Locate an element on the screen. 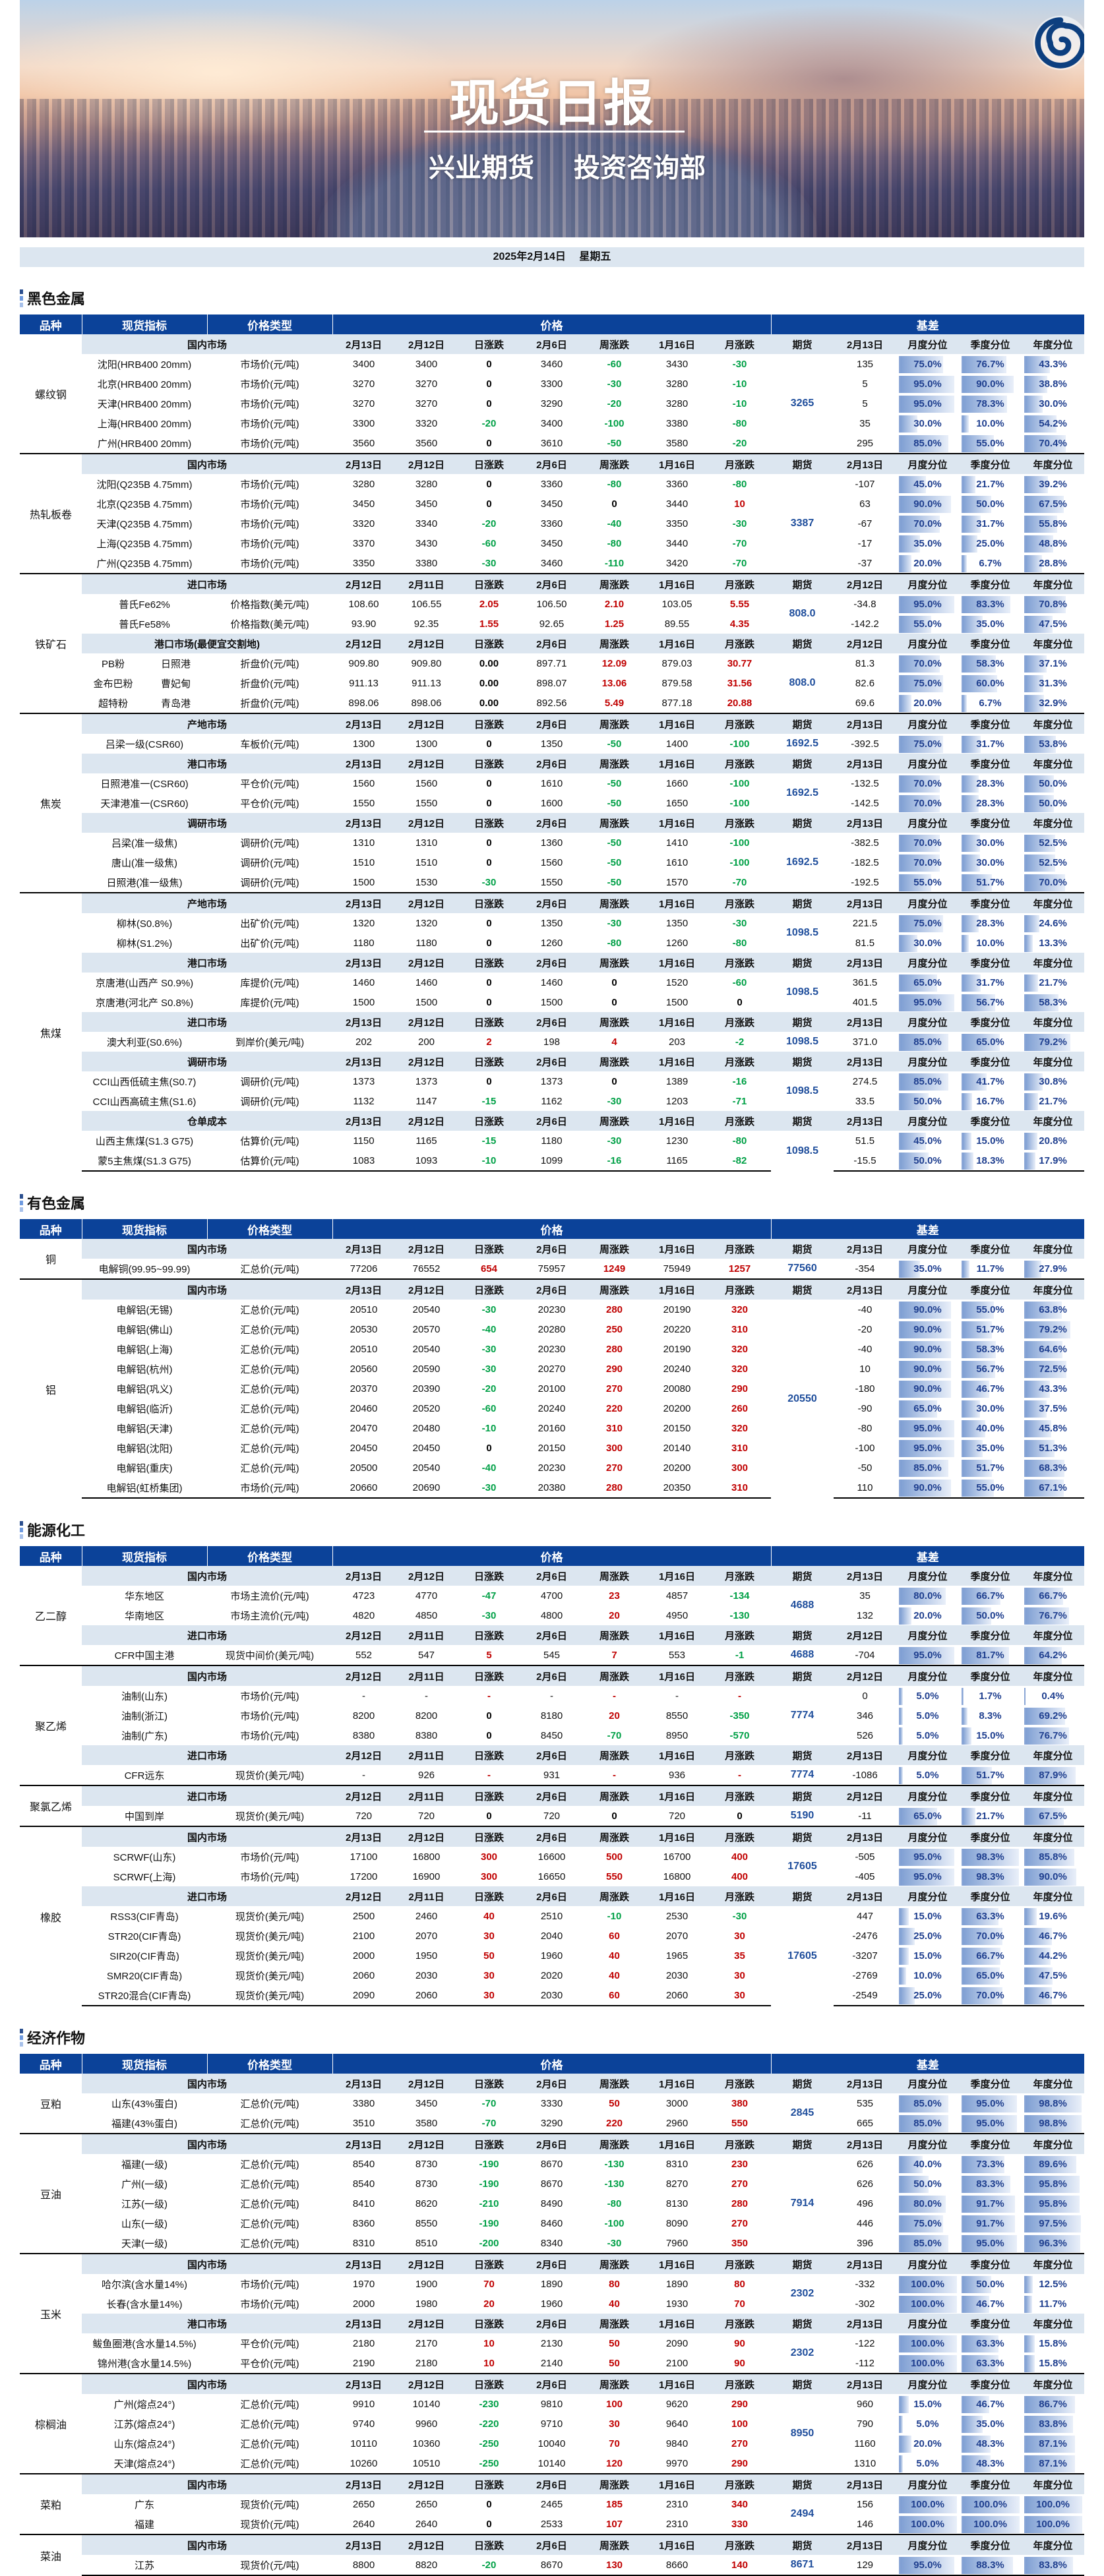 This screenshot has height=2576, width=1104. monthly-percentile-value: 95.0% is located at coordinates (927, 1448).